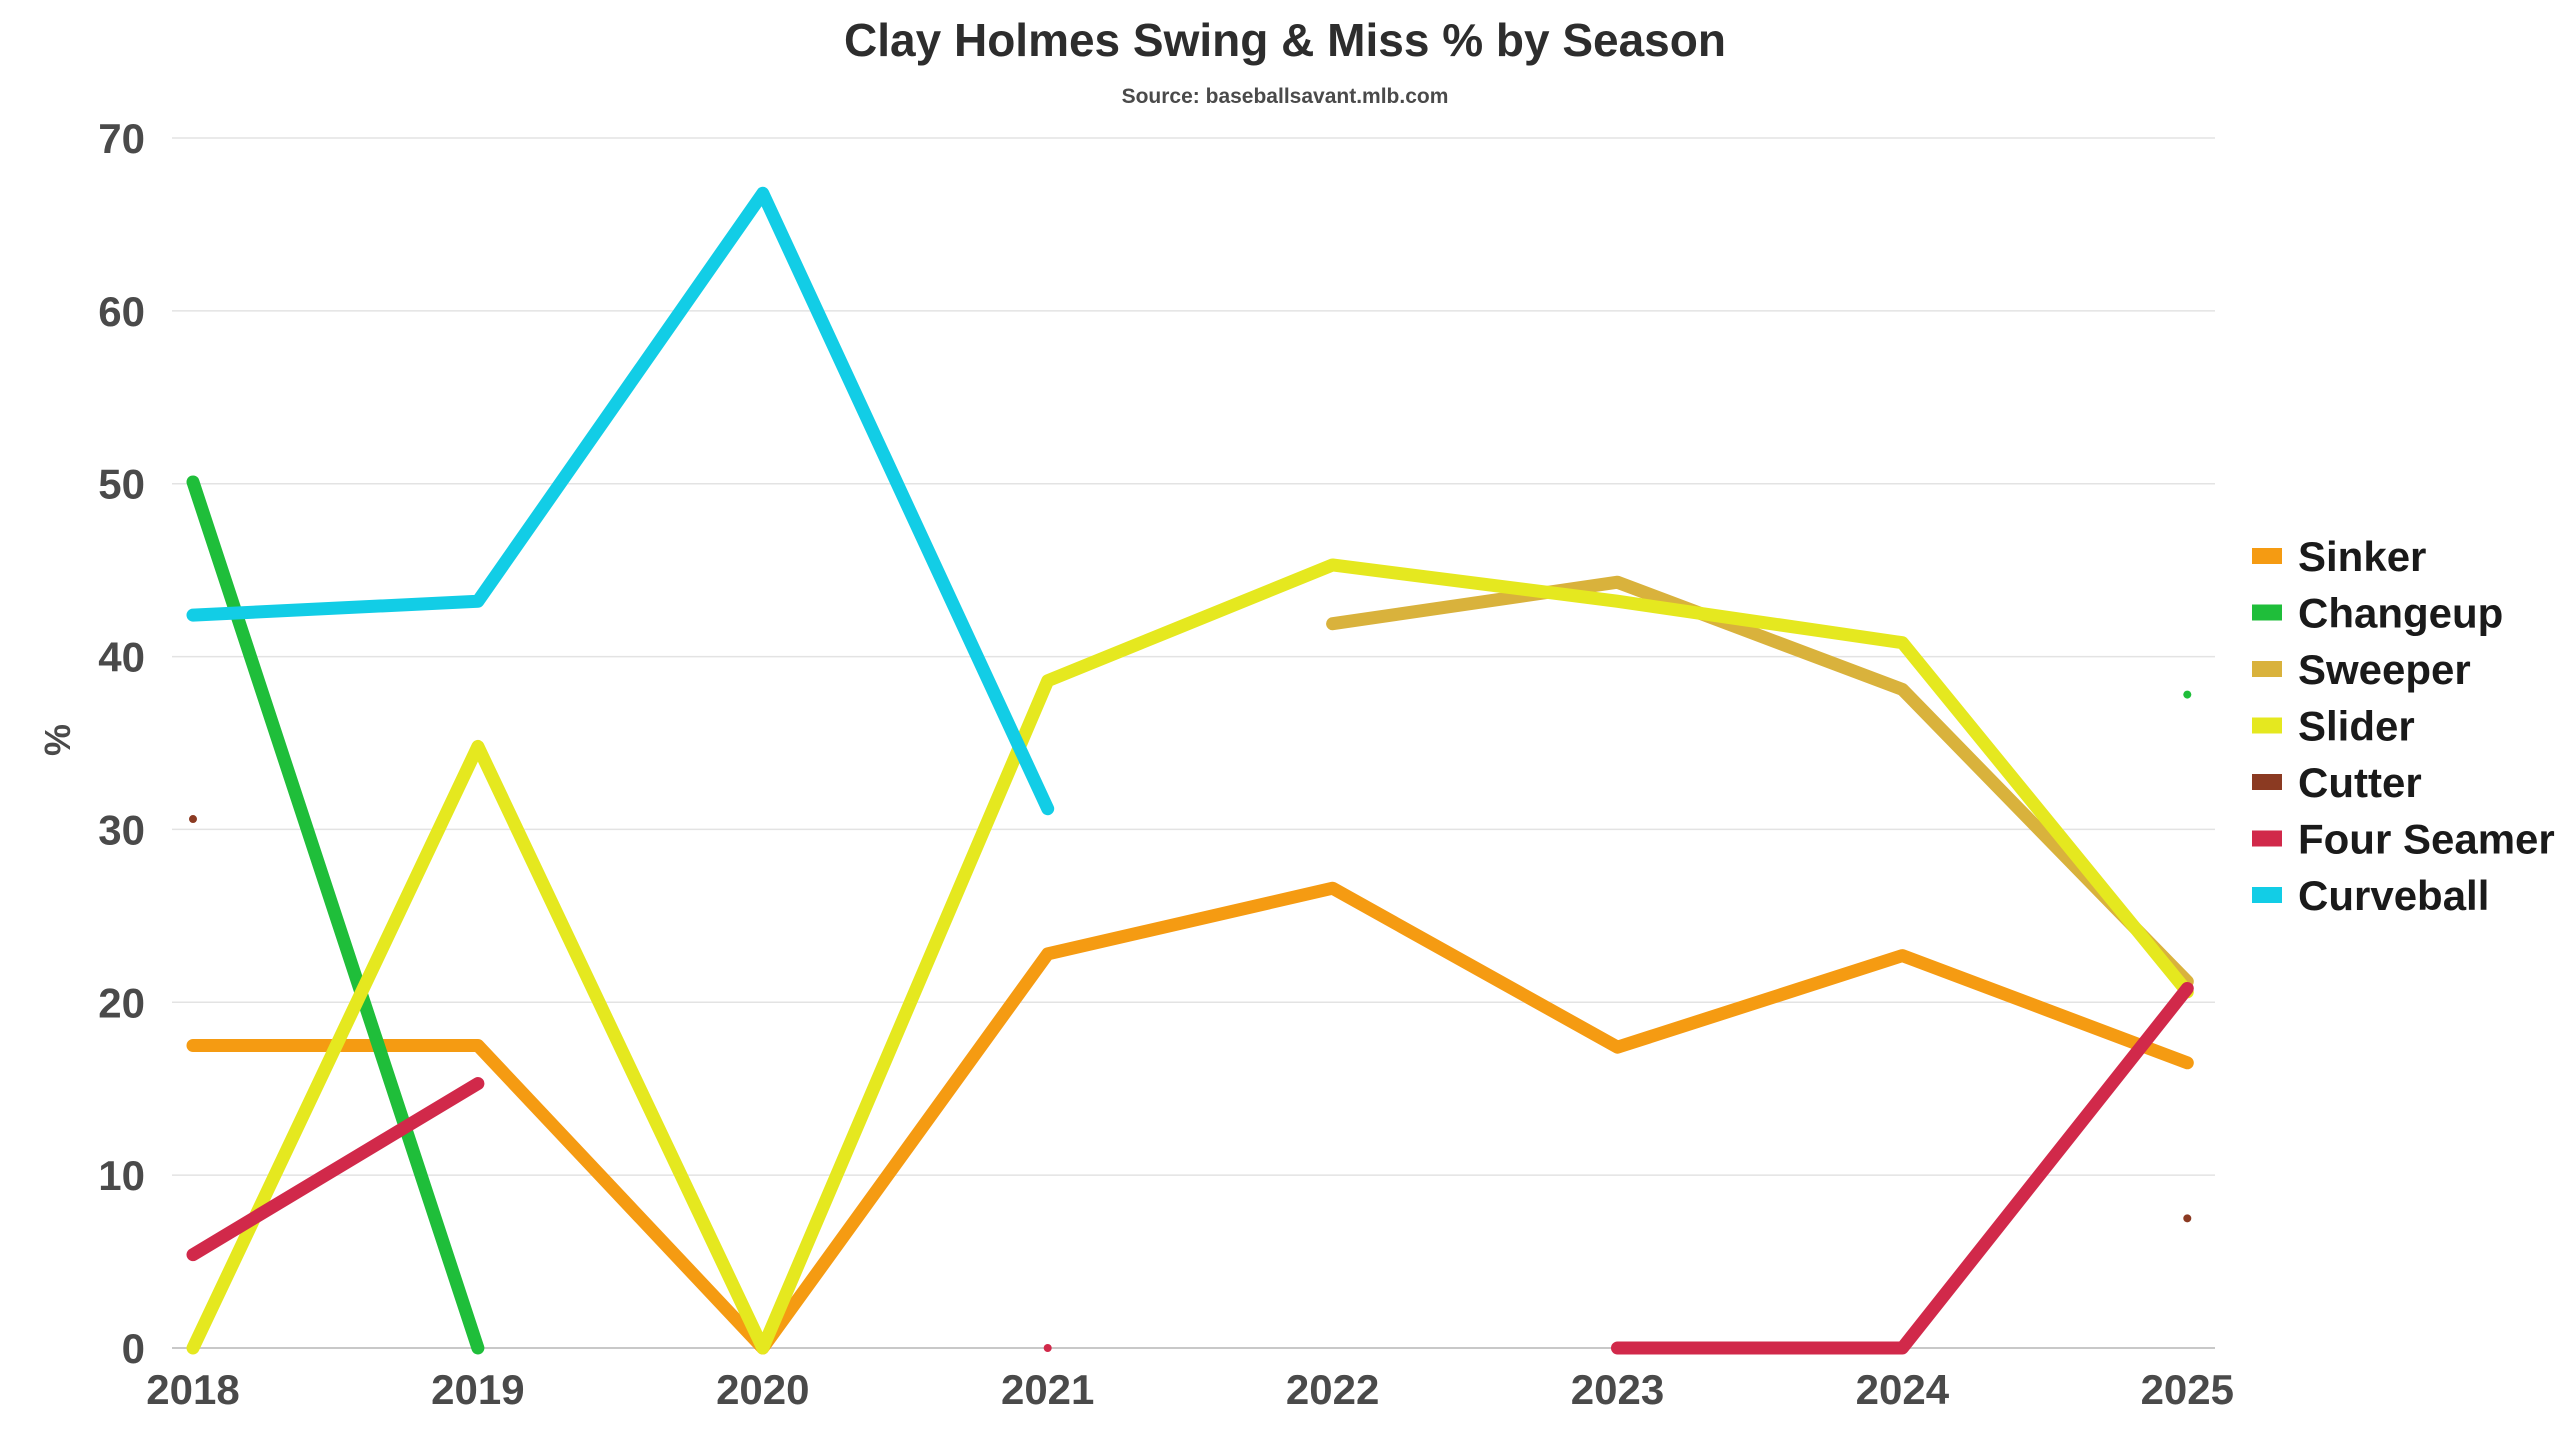 This screenshot has width=2560, height=1440. I want to click on x-tick-label: 2025, so click(2187, 1389).